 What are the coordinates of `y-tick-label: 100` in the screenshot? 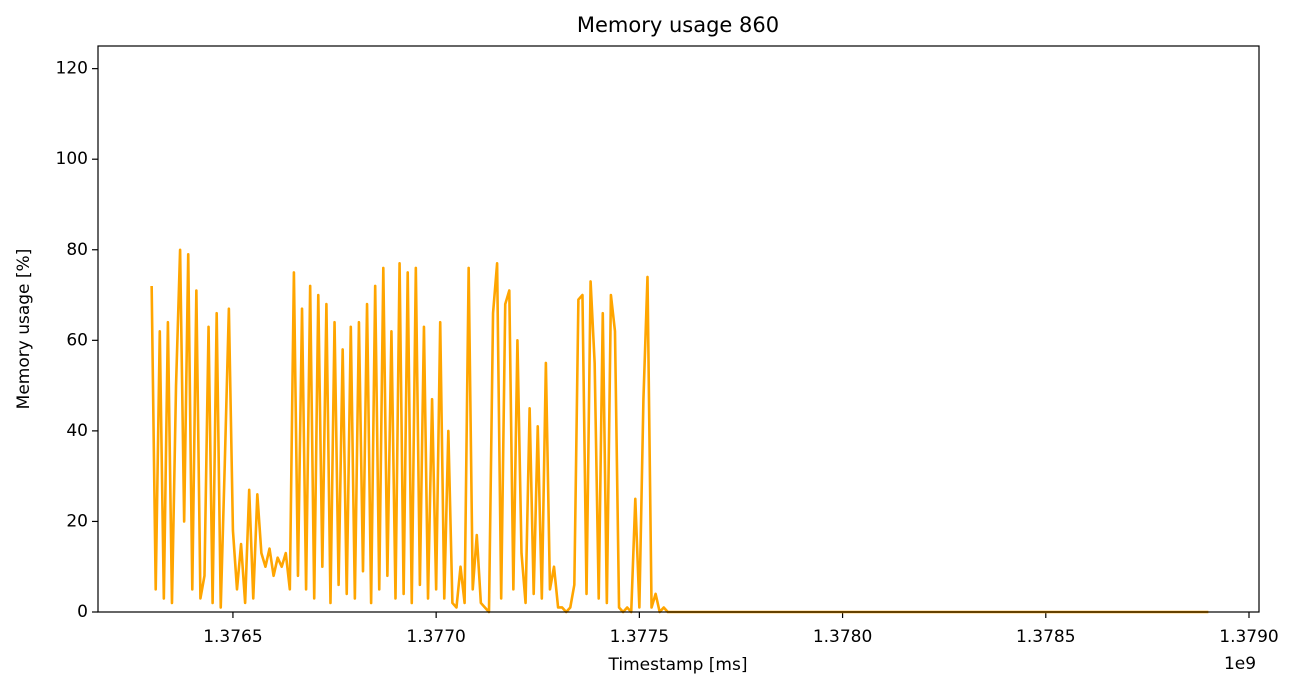 It's located at (72, 159).